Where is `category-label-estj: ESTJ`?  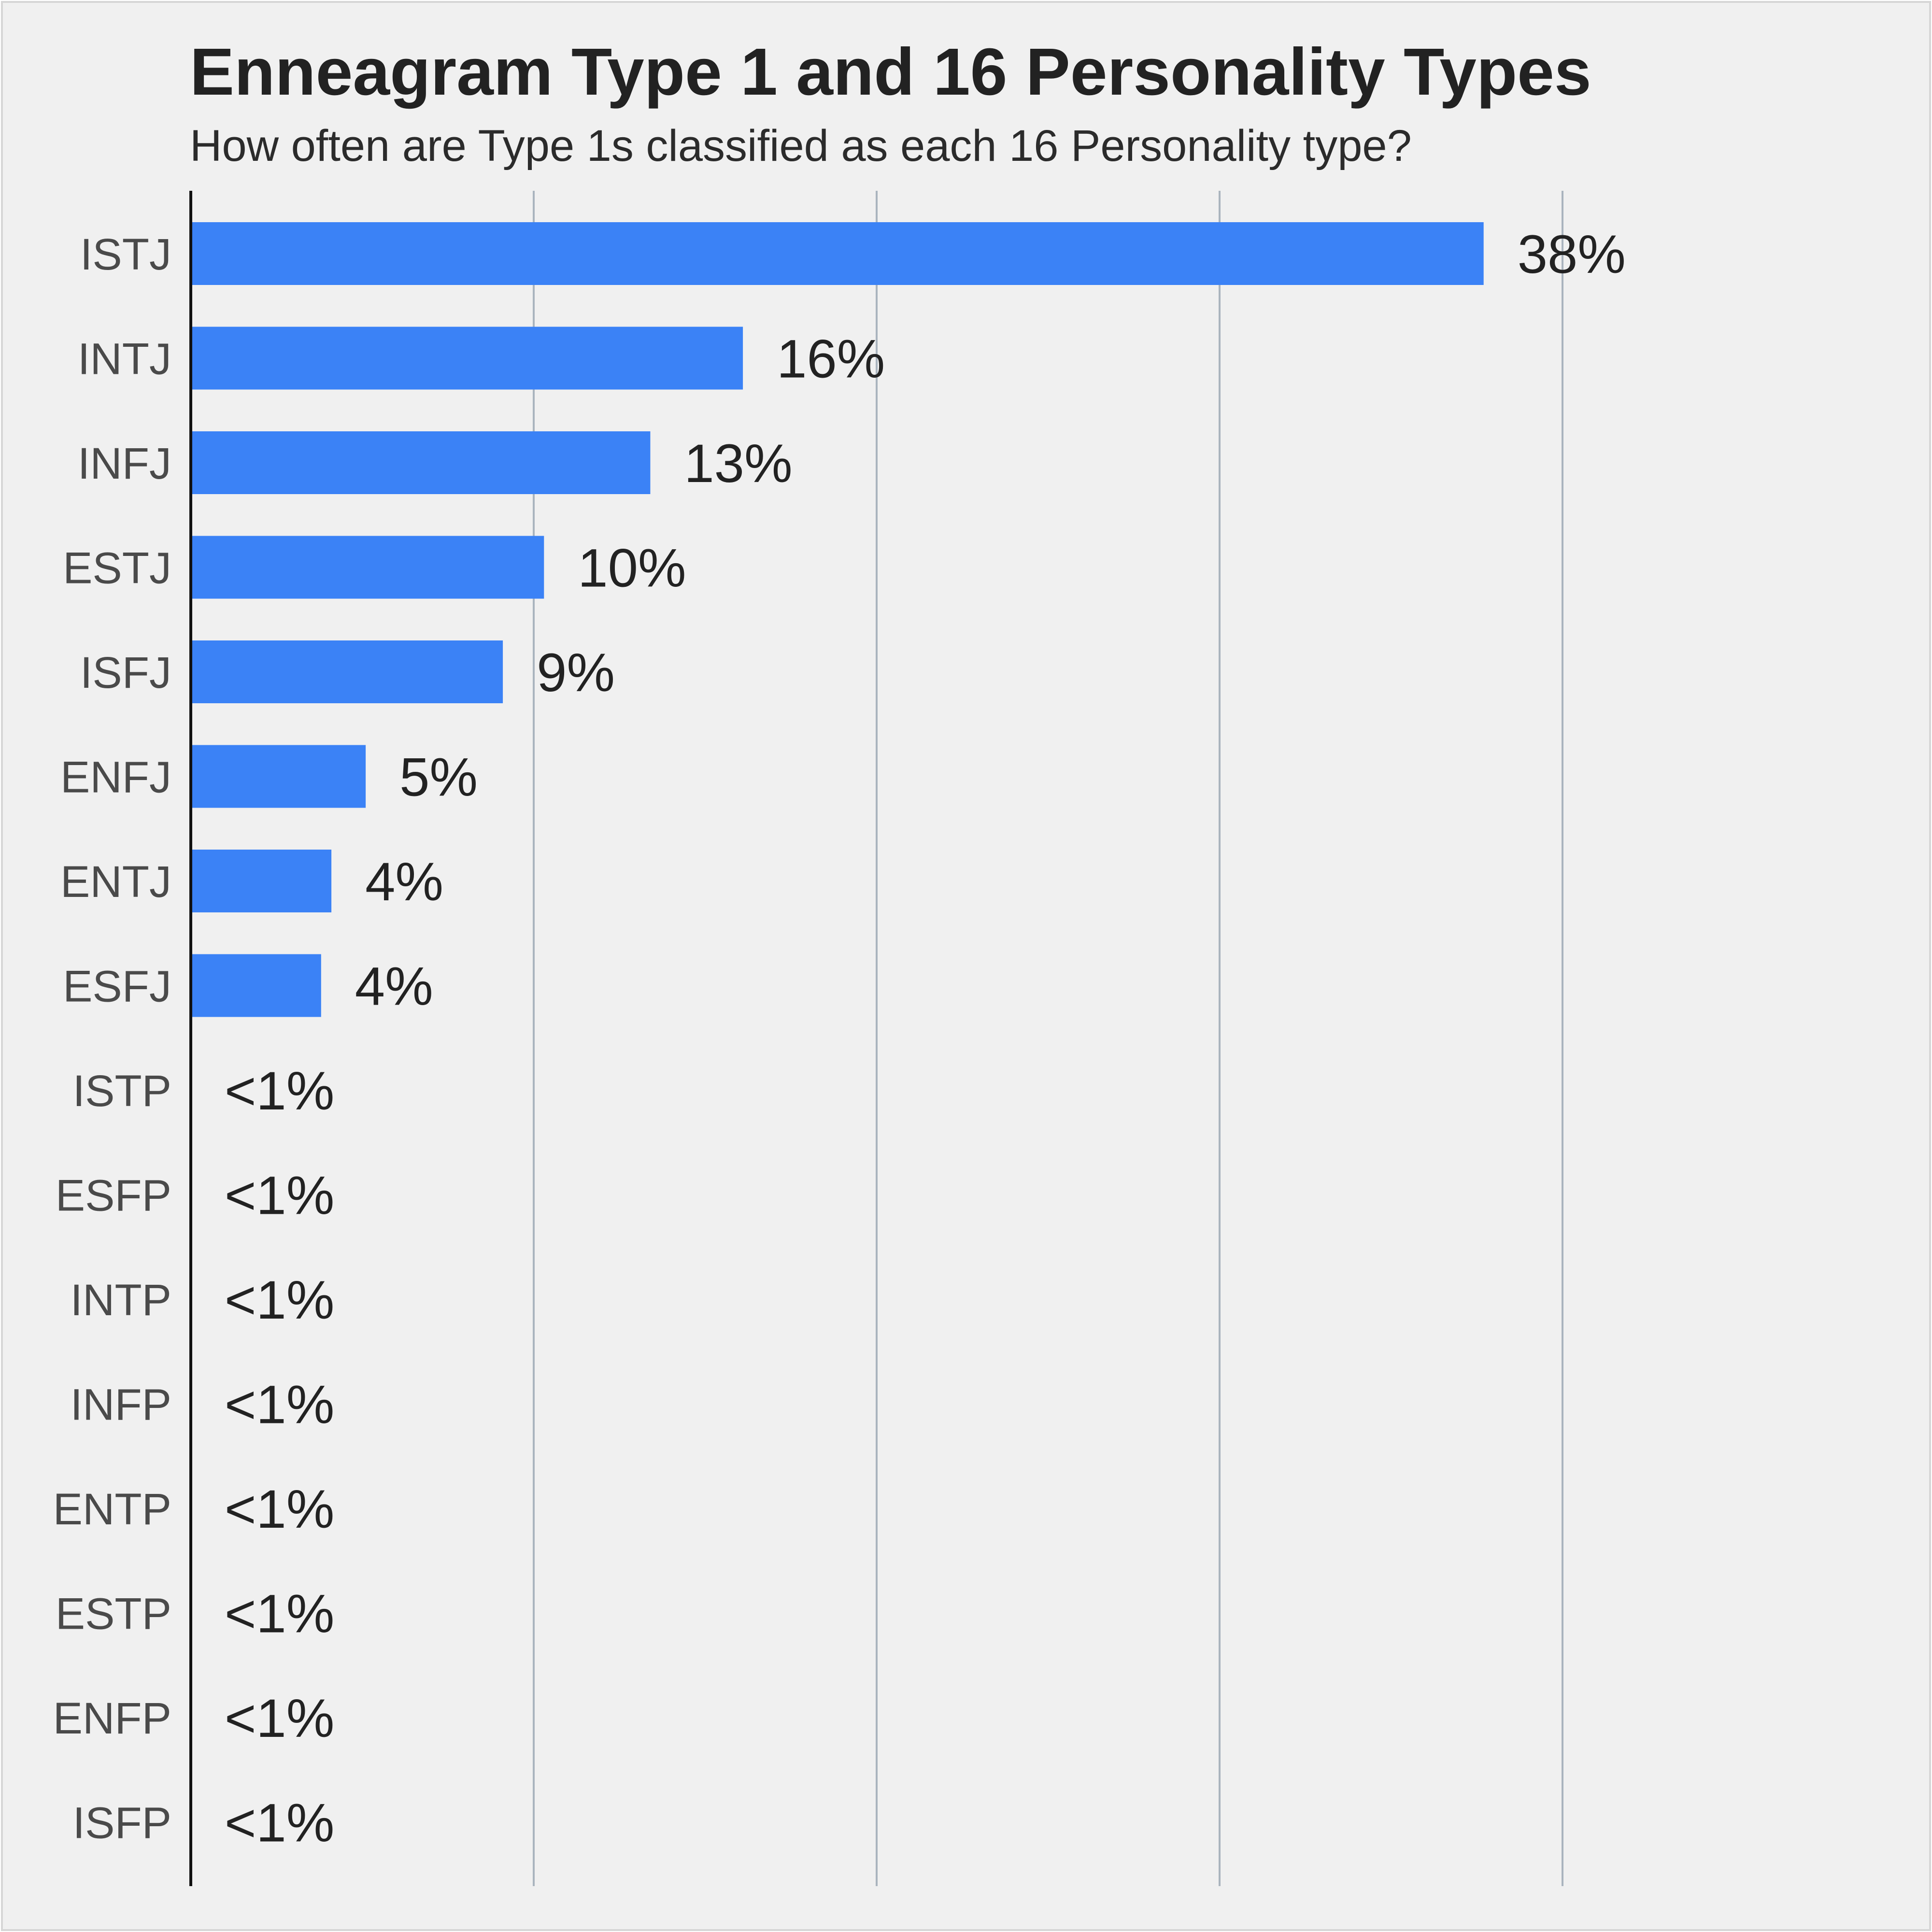 category-label-estj: ESTJ is located at coordinates (117, 568).